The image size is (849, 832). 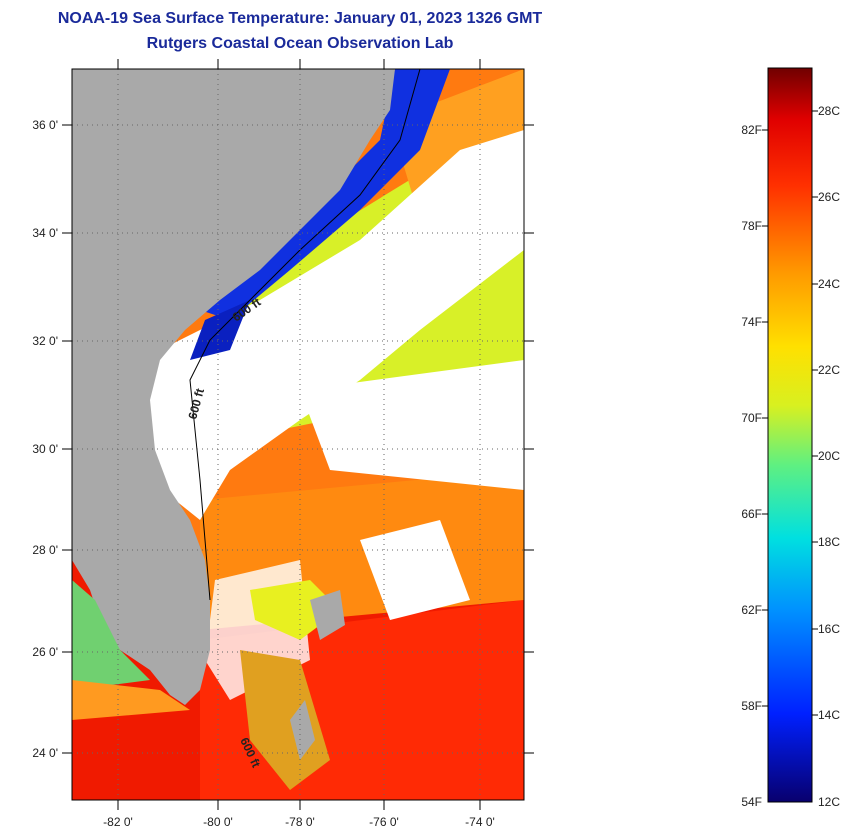 I want to click on colorbar-f-label: 78F, so click(x=751, y=226).